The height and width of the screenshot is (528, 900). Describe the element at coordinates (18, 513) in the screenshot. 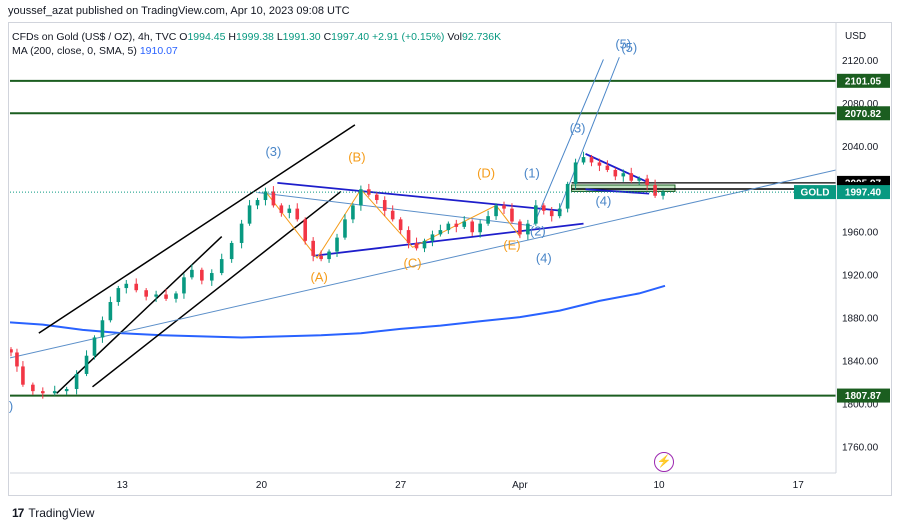

I see `tradingview-logo-icon: 17` at that location.